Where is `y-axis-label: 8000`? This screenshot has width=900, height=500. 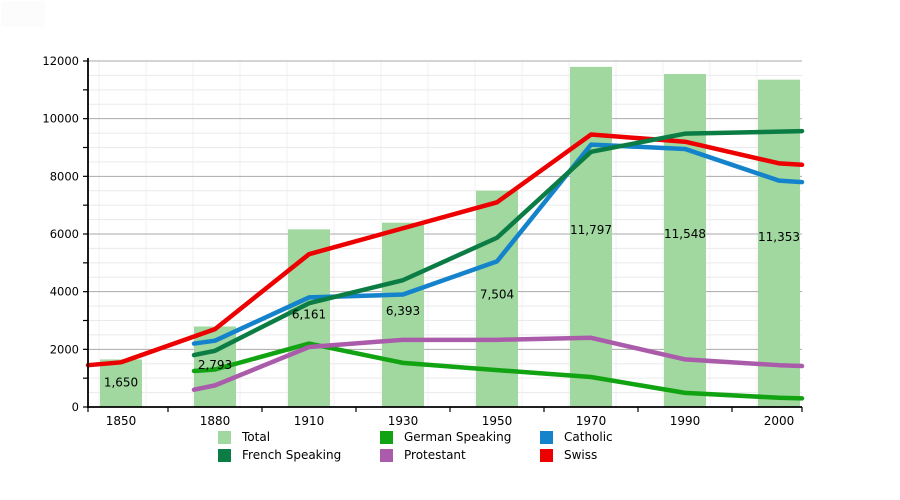
y-axis-label: 8000 is located at coordinates (64, 176).